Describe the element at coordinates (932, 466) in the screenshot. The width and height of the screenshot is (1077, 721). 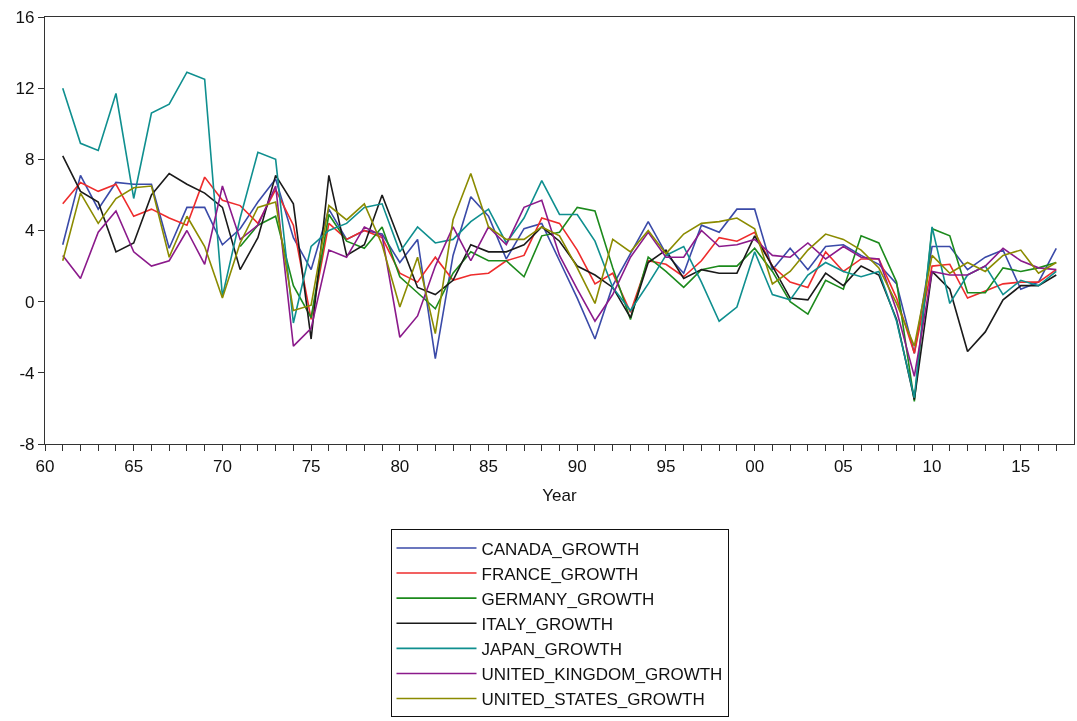
I see `x-tick-label: 10` at that location.